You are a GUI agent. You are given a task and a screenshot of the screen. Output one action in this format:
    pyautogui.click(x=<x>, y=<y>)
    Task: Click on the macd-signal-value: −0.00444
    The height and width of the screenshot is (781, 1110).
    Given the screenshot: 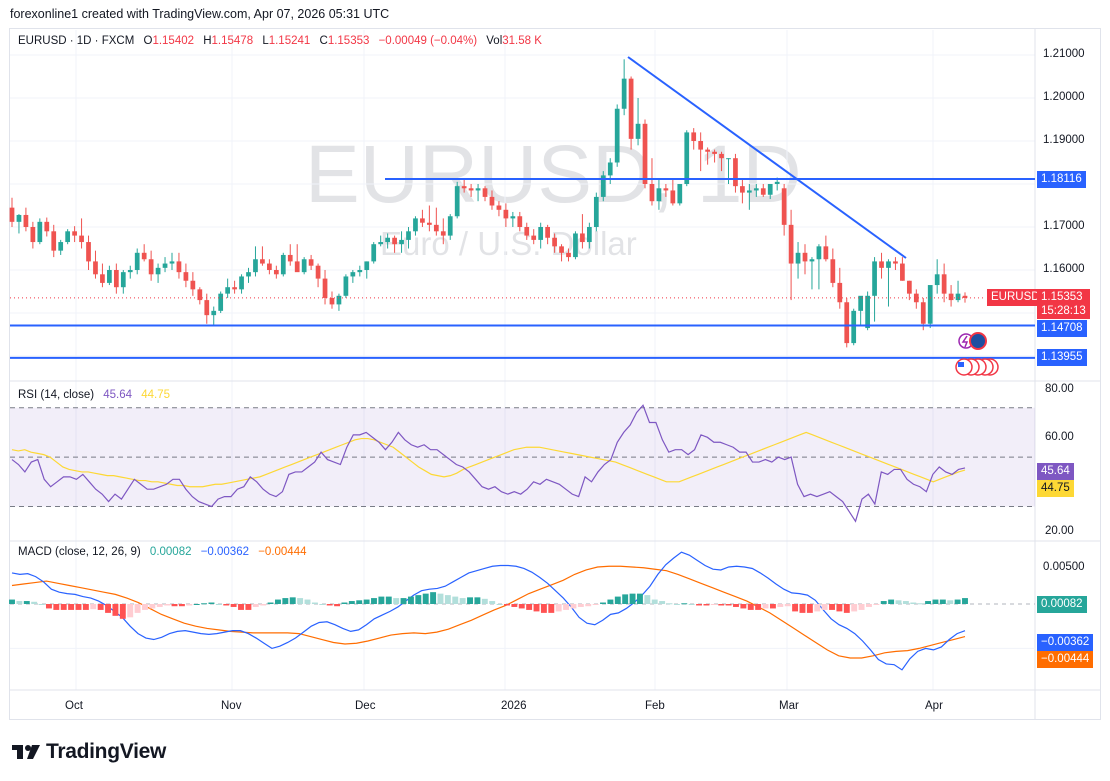 What is the action you would take?
    pyautogui.click(x=282, y=552)
    